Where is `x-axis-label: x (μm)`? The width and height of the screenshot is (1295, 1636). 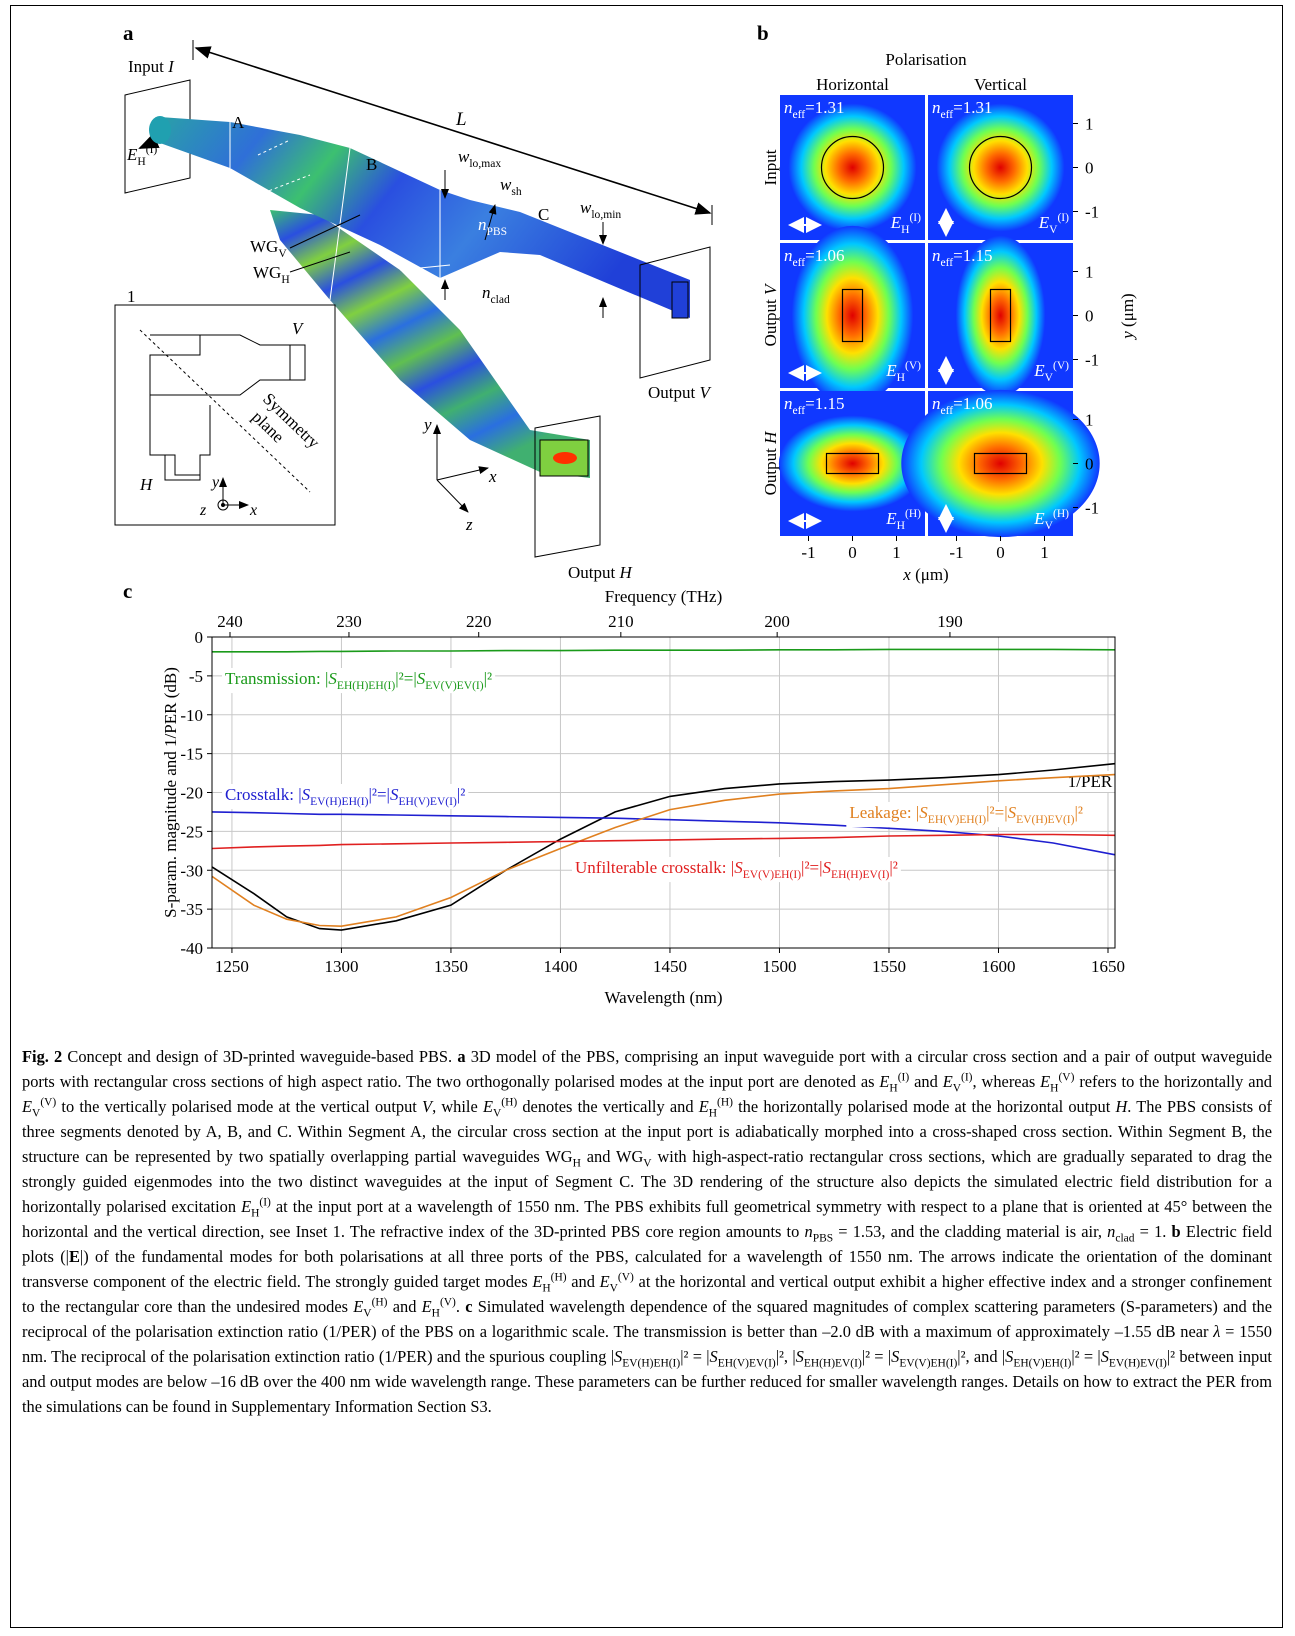 x-axis-label: x (μm) is located at coordinates (925, 574).